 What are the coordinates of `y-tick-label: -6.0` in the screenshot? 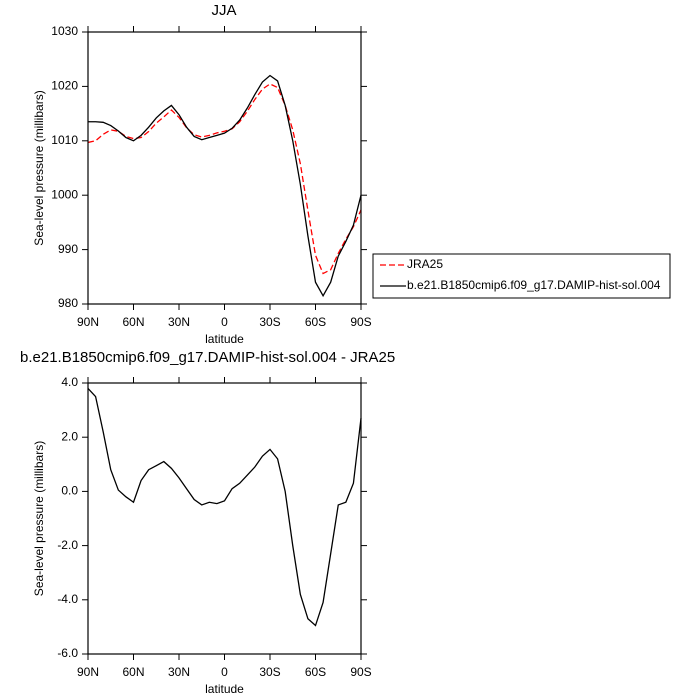 It's located at (67, 653).